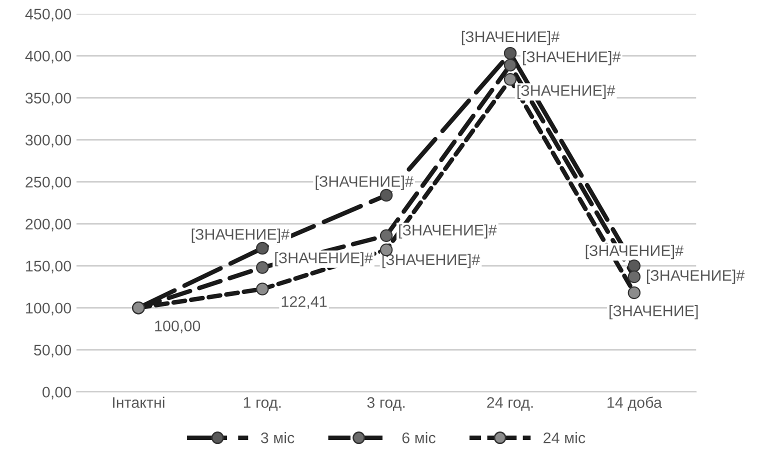  Describe the element at coordinates (635, 403) in the screenshot. I see `x-tick-label: 14 доба` at that location.